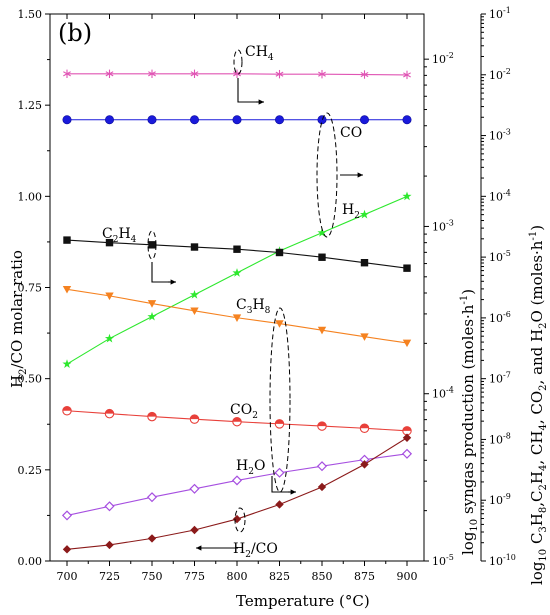 This screenshot has width=550, height=615. Describe the element at coordinates (537, 407) in the screenshot. I see `y-right-label-part-7: , CO` at that location.